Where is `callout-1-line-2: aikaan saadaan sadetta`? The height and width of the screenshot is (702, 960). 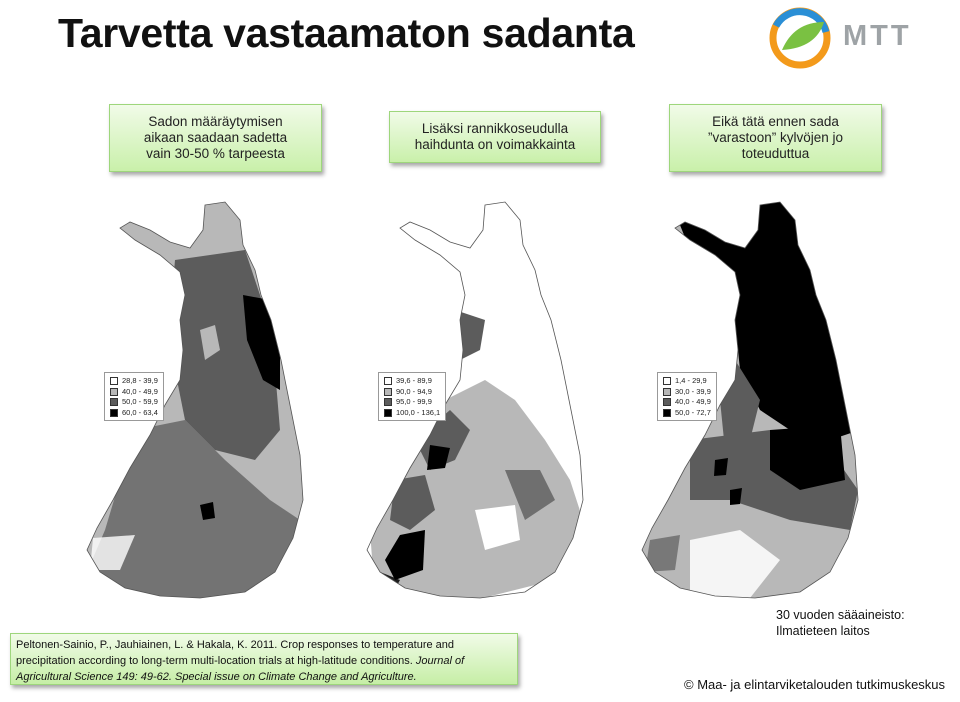
callout-1-line-2: aikaan saadaan sadetta is located at coordinates (215, 137).